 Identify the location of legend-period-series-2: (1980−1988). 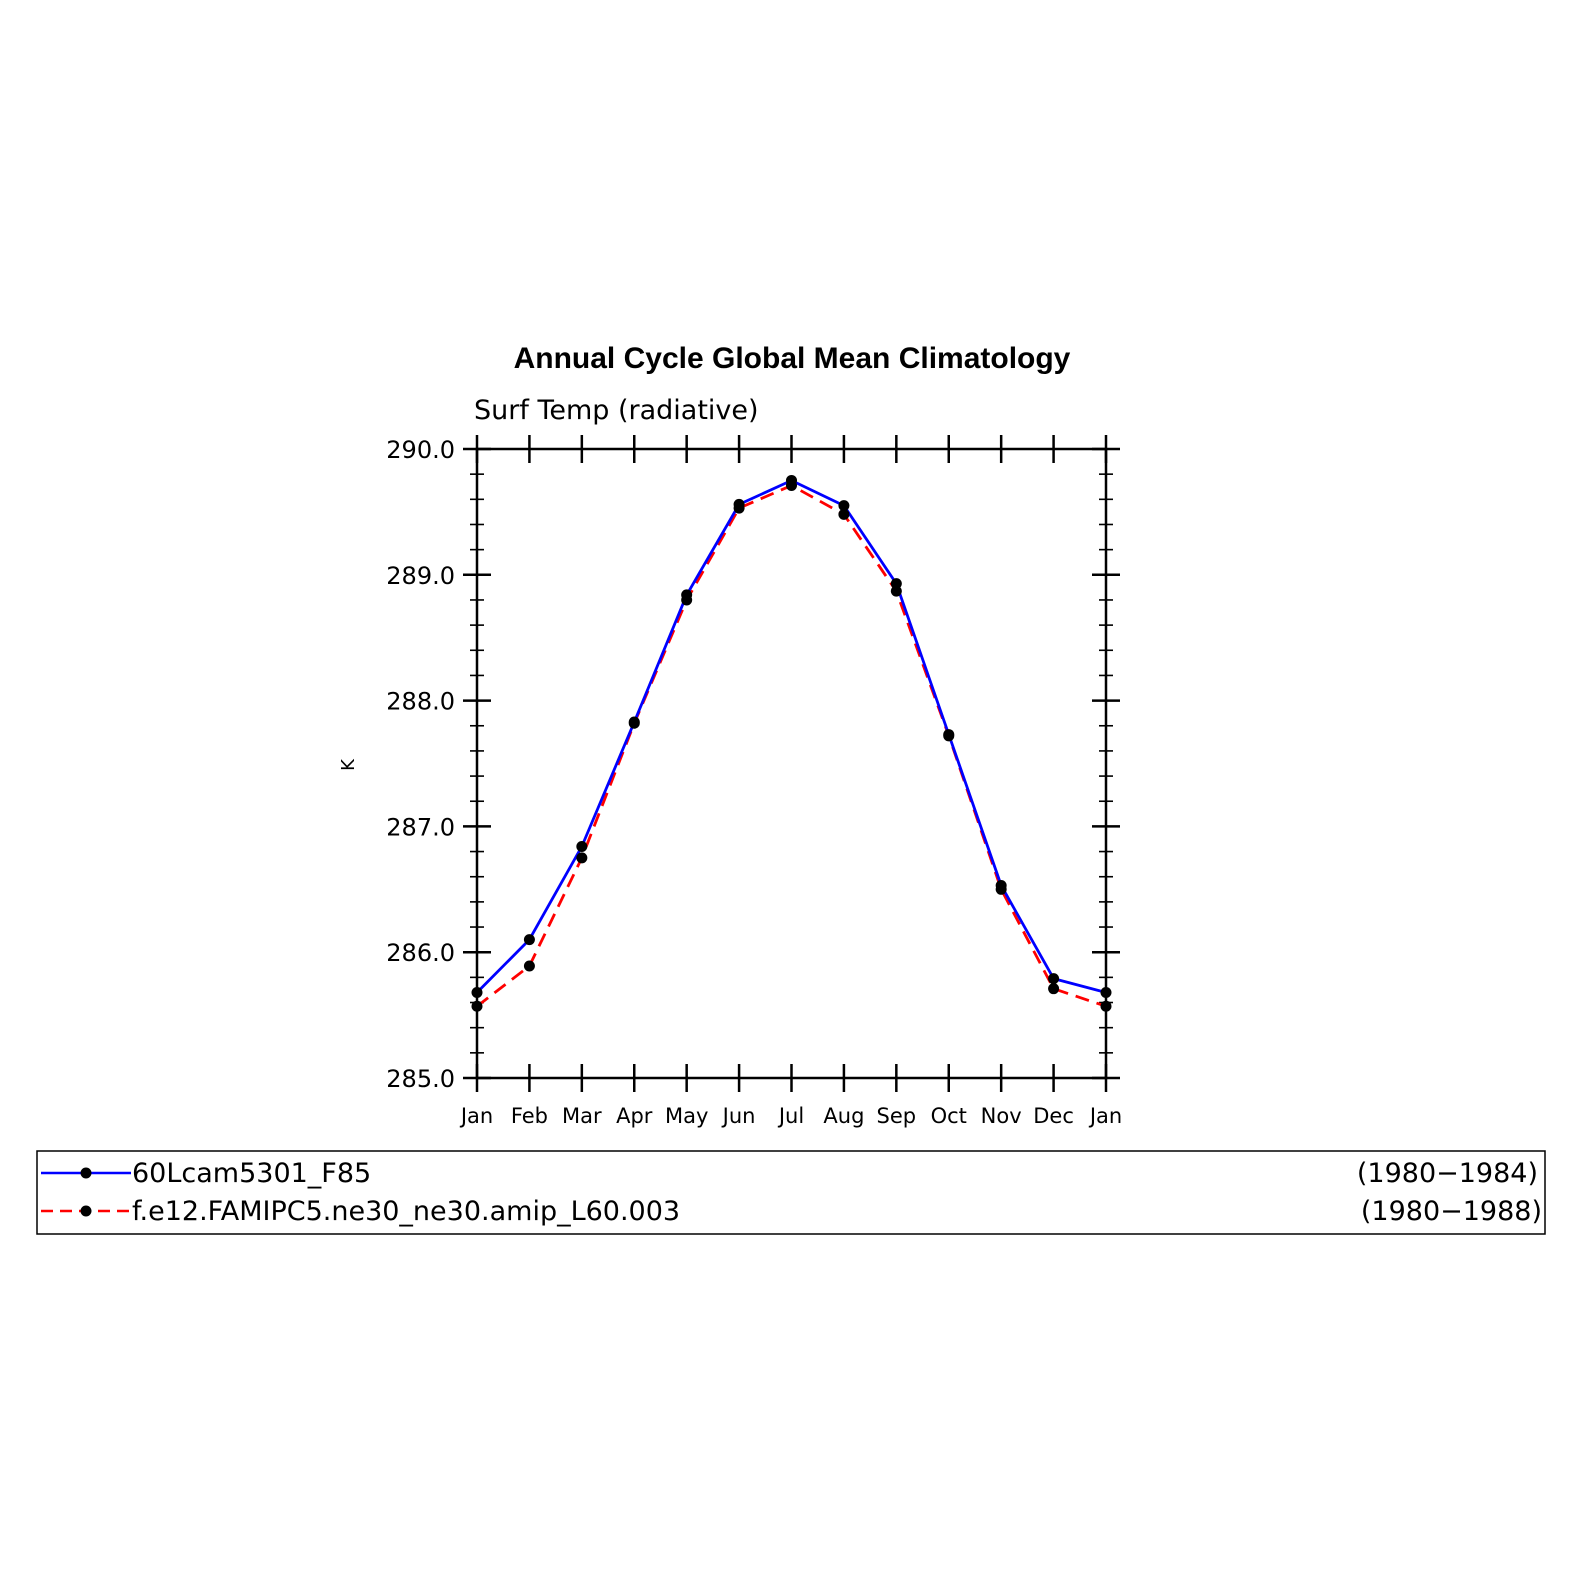
(1451, 1211).